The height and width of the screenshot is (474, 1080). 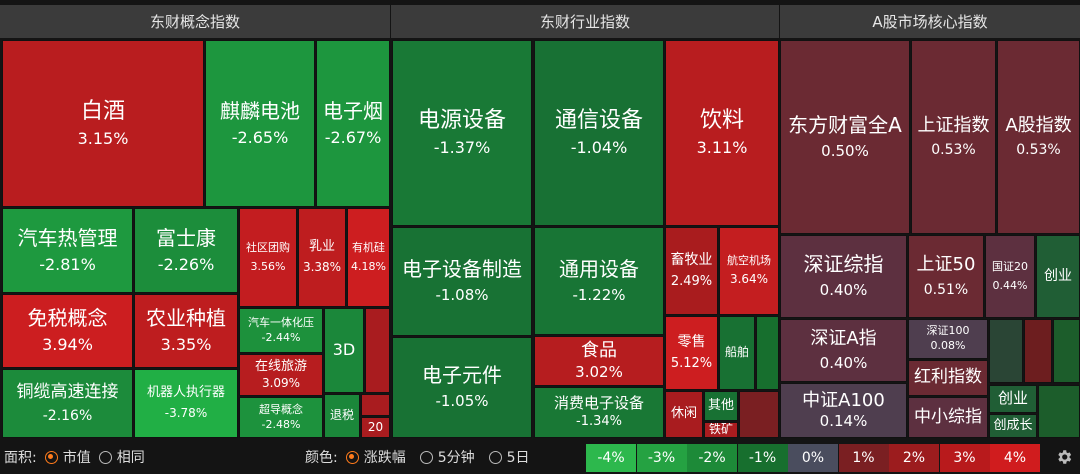 I want to click on treemap-tile: 其他, so click(x=721, y=406).